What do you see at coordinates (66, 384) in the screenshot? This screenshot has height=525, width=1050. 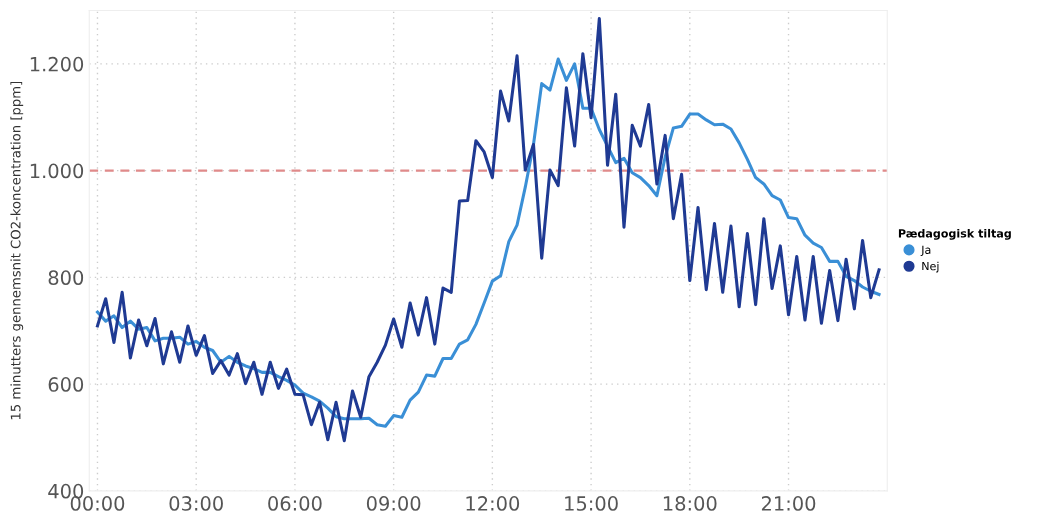 I see `y-tick-label: 600` at bounding box center [66, 384].